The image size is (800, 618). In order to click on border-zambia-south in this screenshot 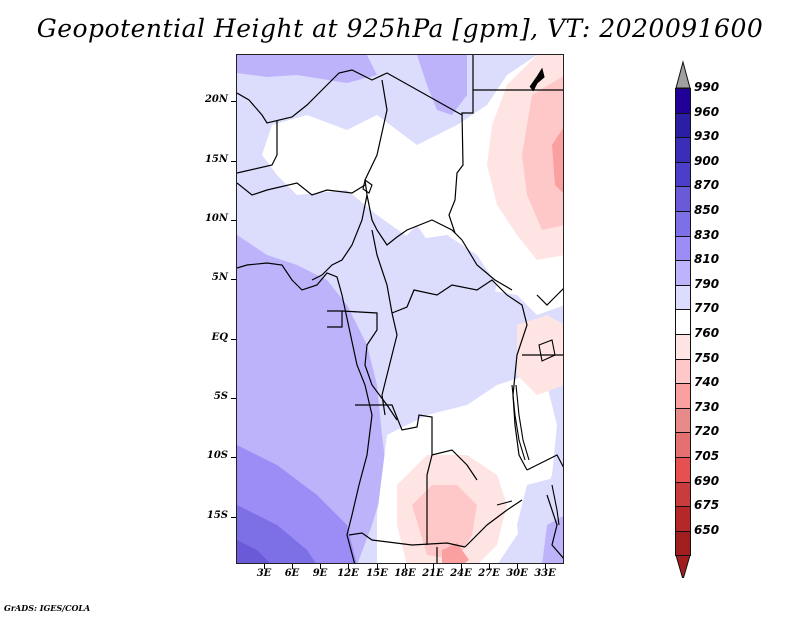, I will do `click(493, 523)`.